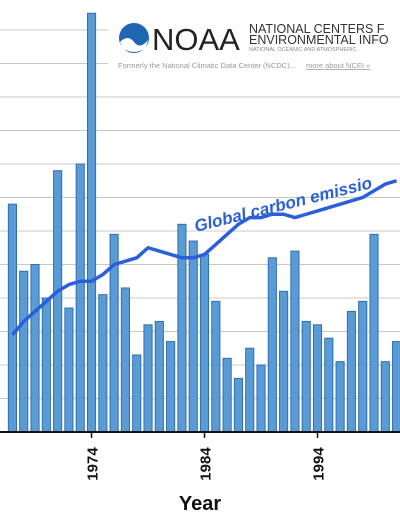 Image resolution: width=400 pixels, height=516 pixels. What do you see at coordinates (338, 65) in the screenshot?
I see `banner-link: more about NCEI »` at bounding box center [338, 65].